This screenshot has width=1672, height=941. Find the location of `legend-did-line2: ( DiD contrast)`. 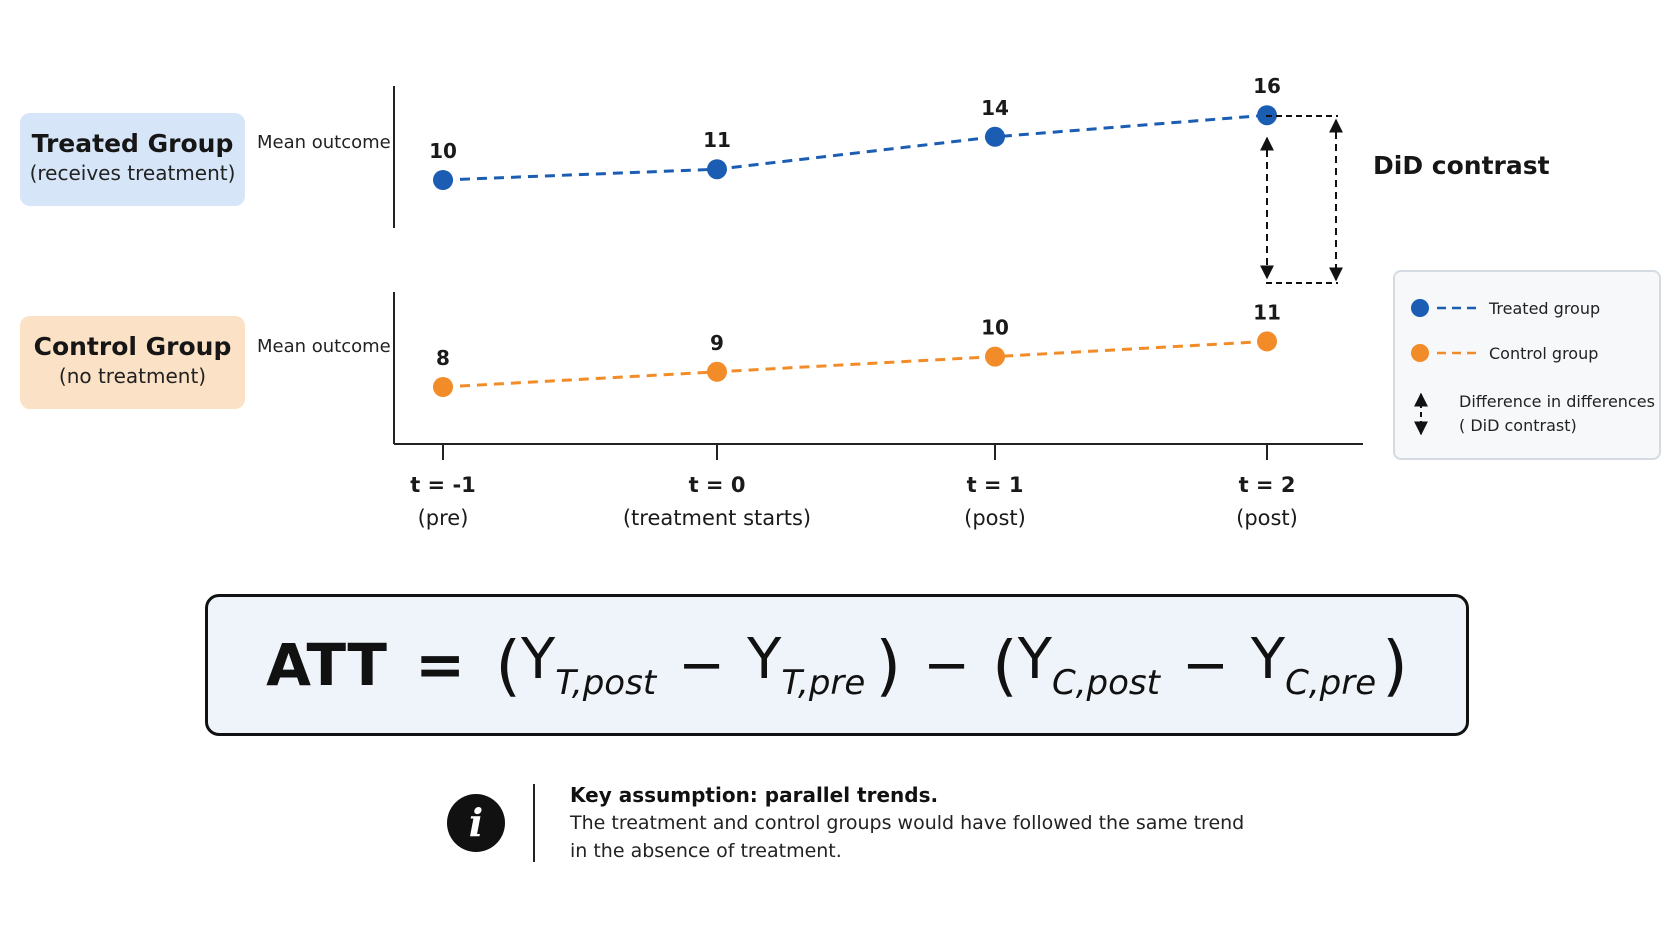

legend-did-line2: ( DiD contrast) is located at coordinates (1518, 425).